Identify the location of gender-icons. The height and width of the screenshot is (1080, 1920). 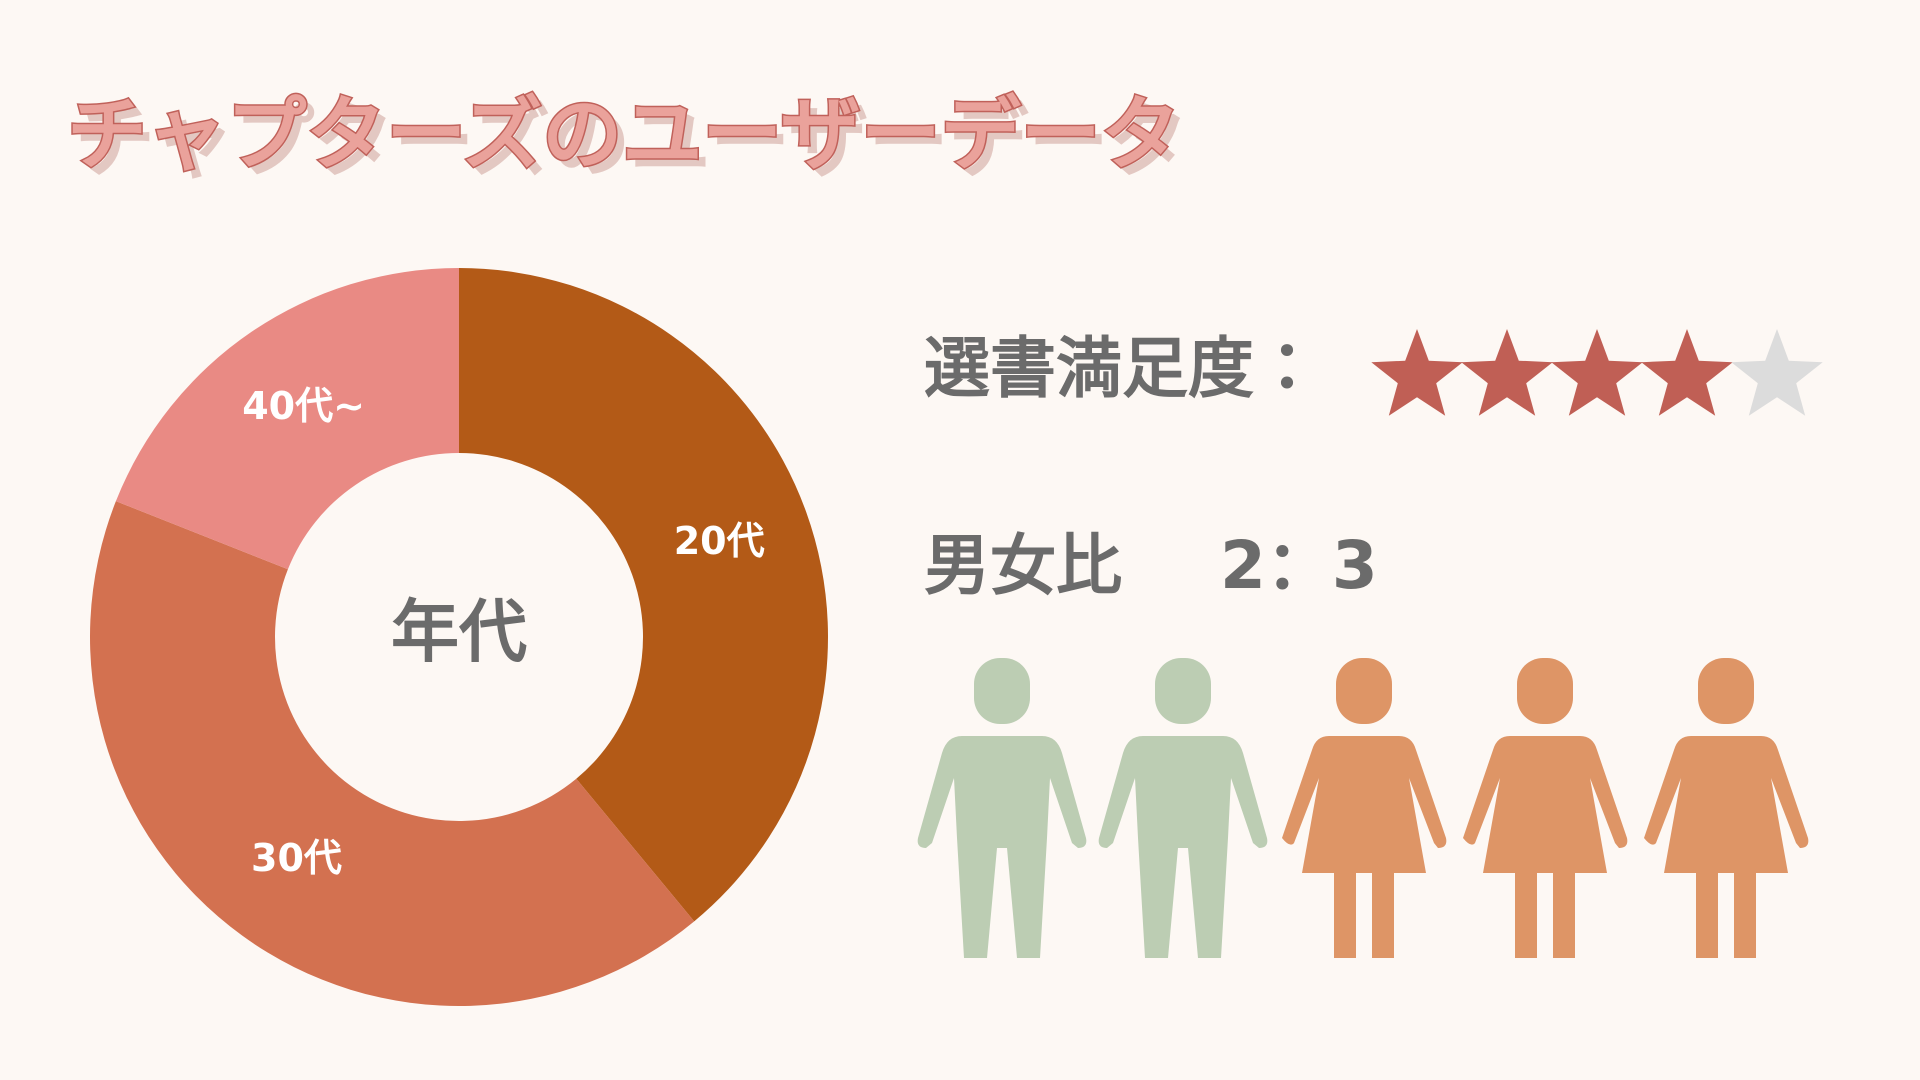
(1363, 808).